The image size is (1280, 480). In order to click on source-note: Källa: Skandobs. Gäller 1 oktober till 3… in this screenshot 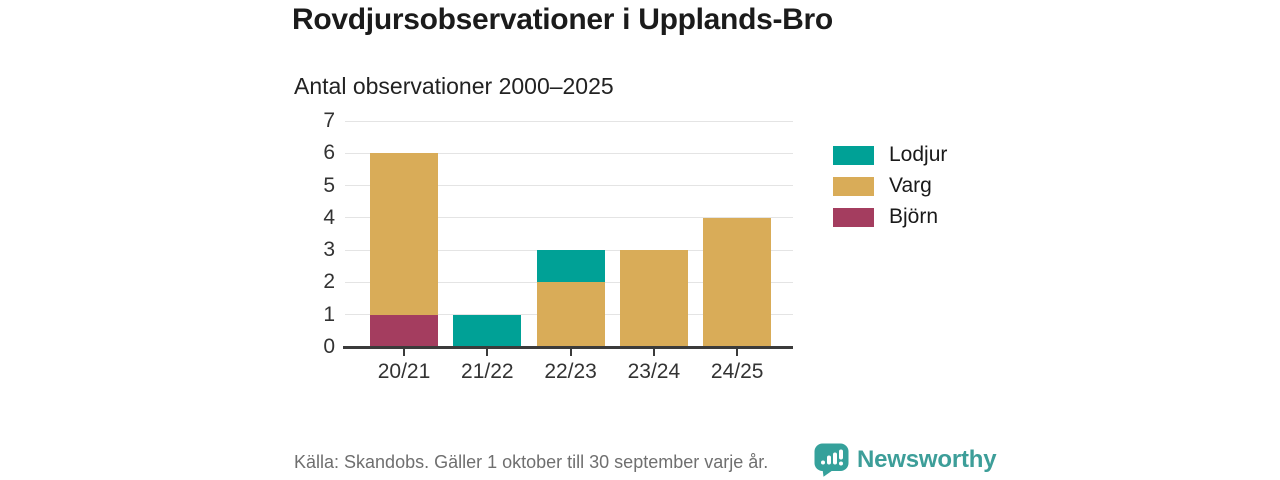, I will do `click(531, 462)`.